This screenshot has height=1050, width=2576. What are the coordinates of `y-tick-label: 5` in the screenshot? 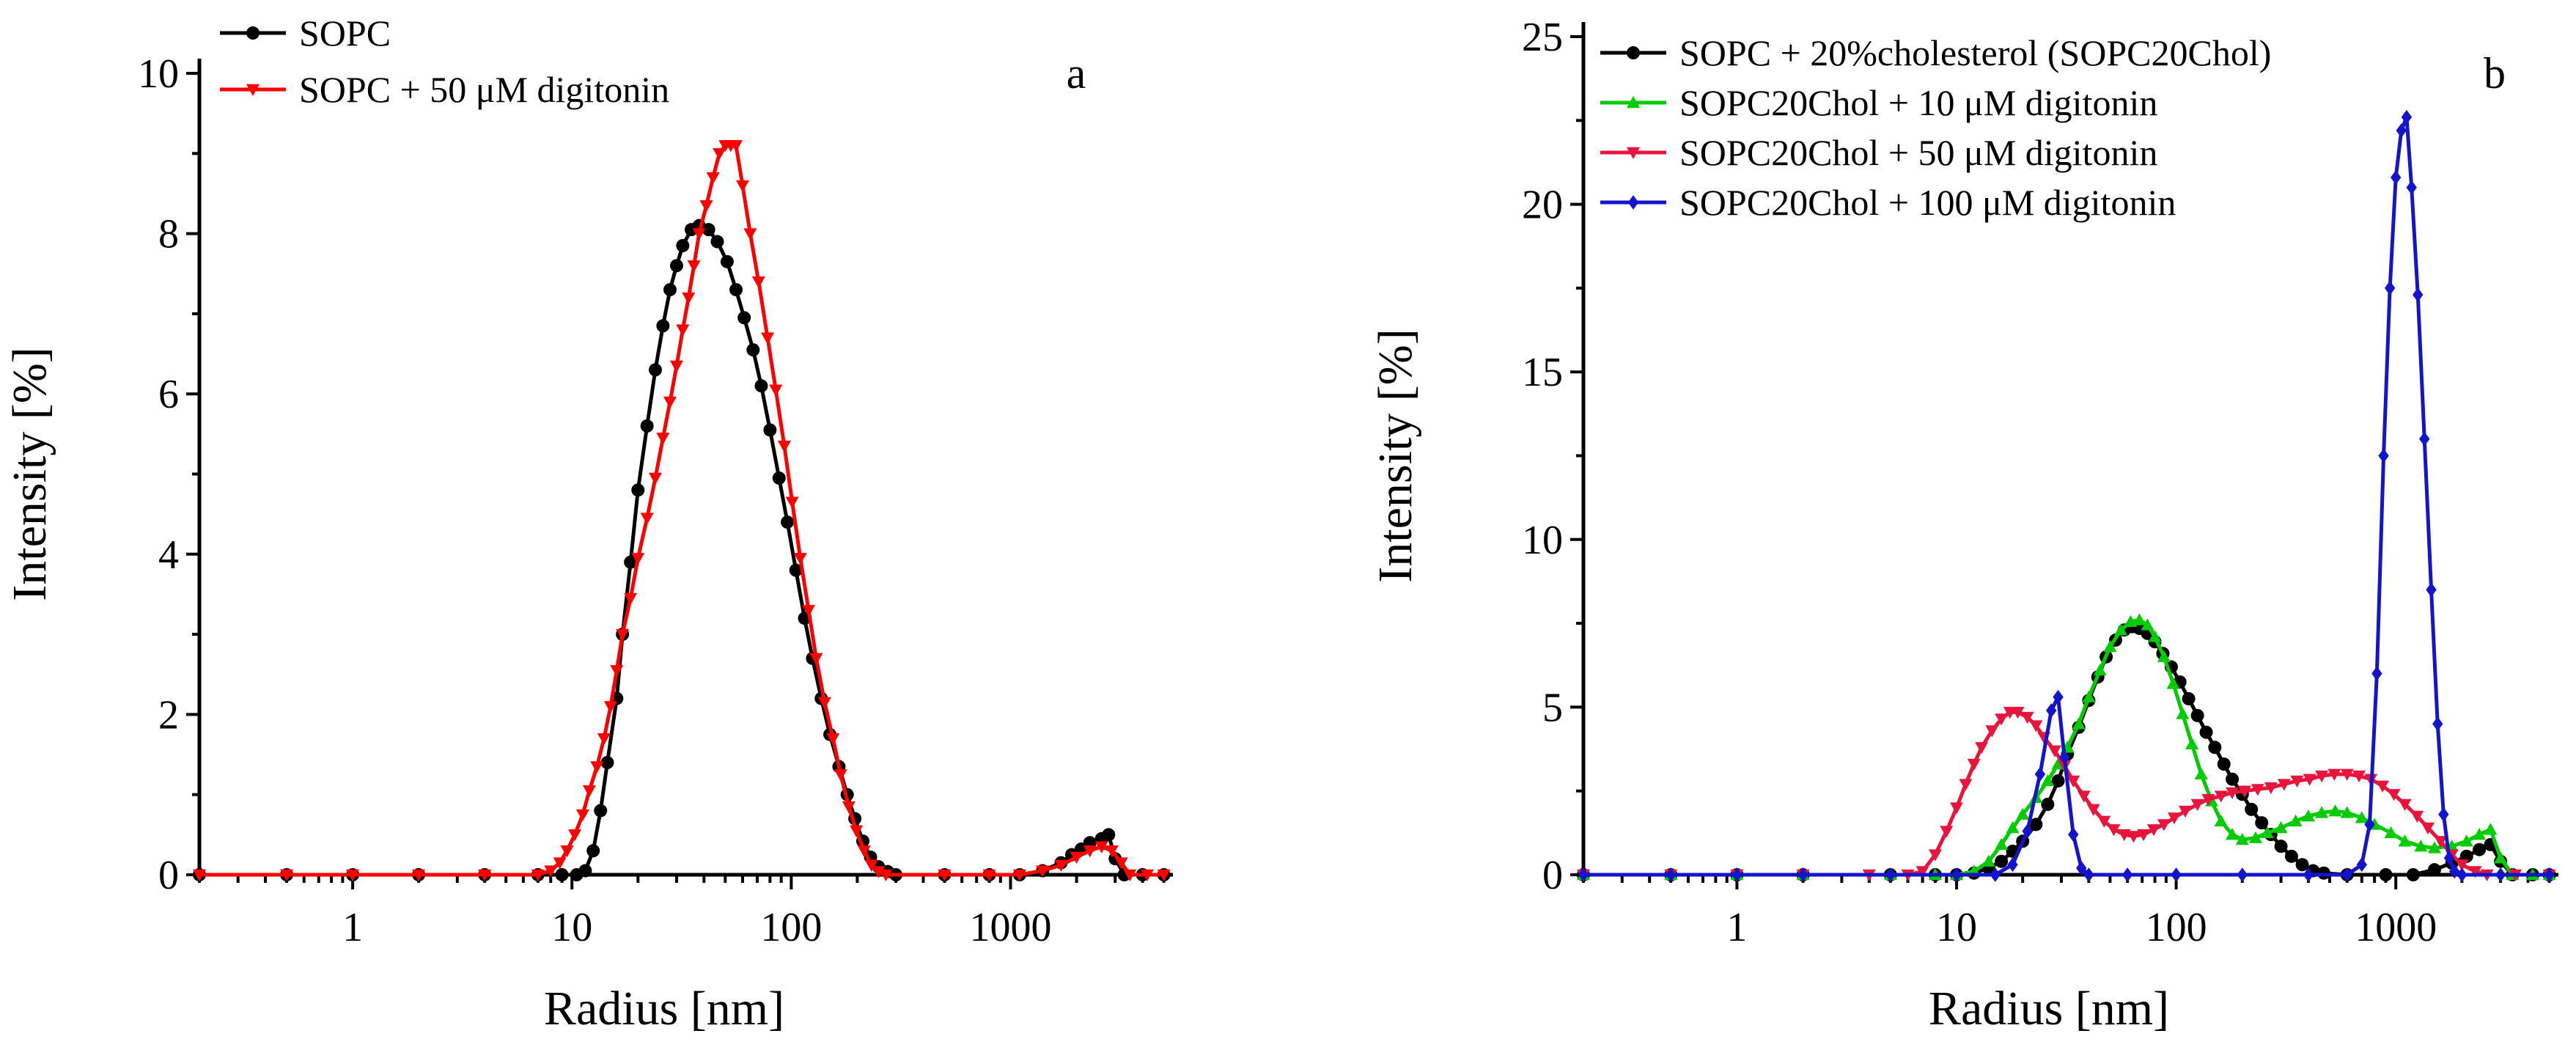 It's located at (1552, 707).